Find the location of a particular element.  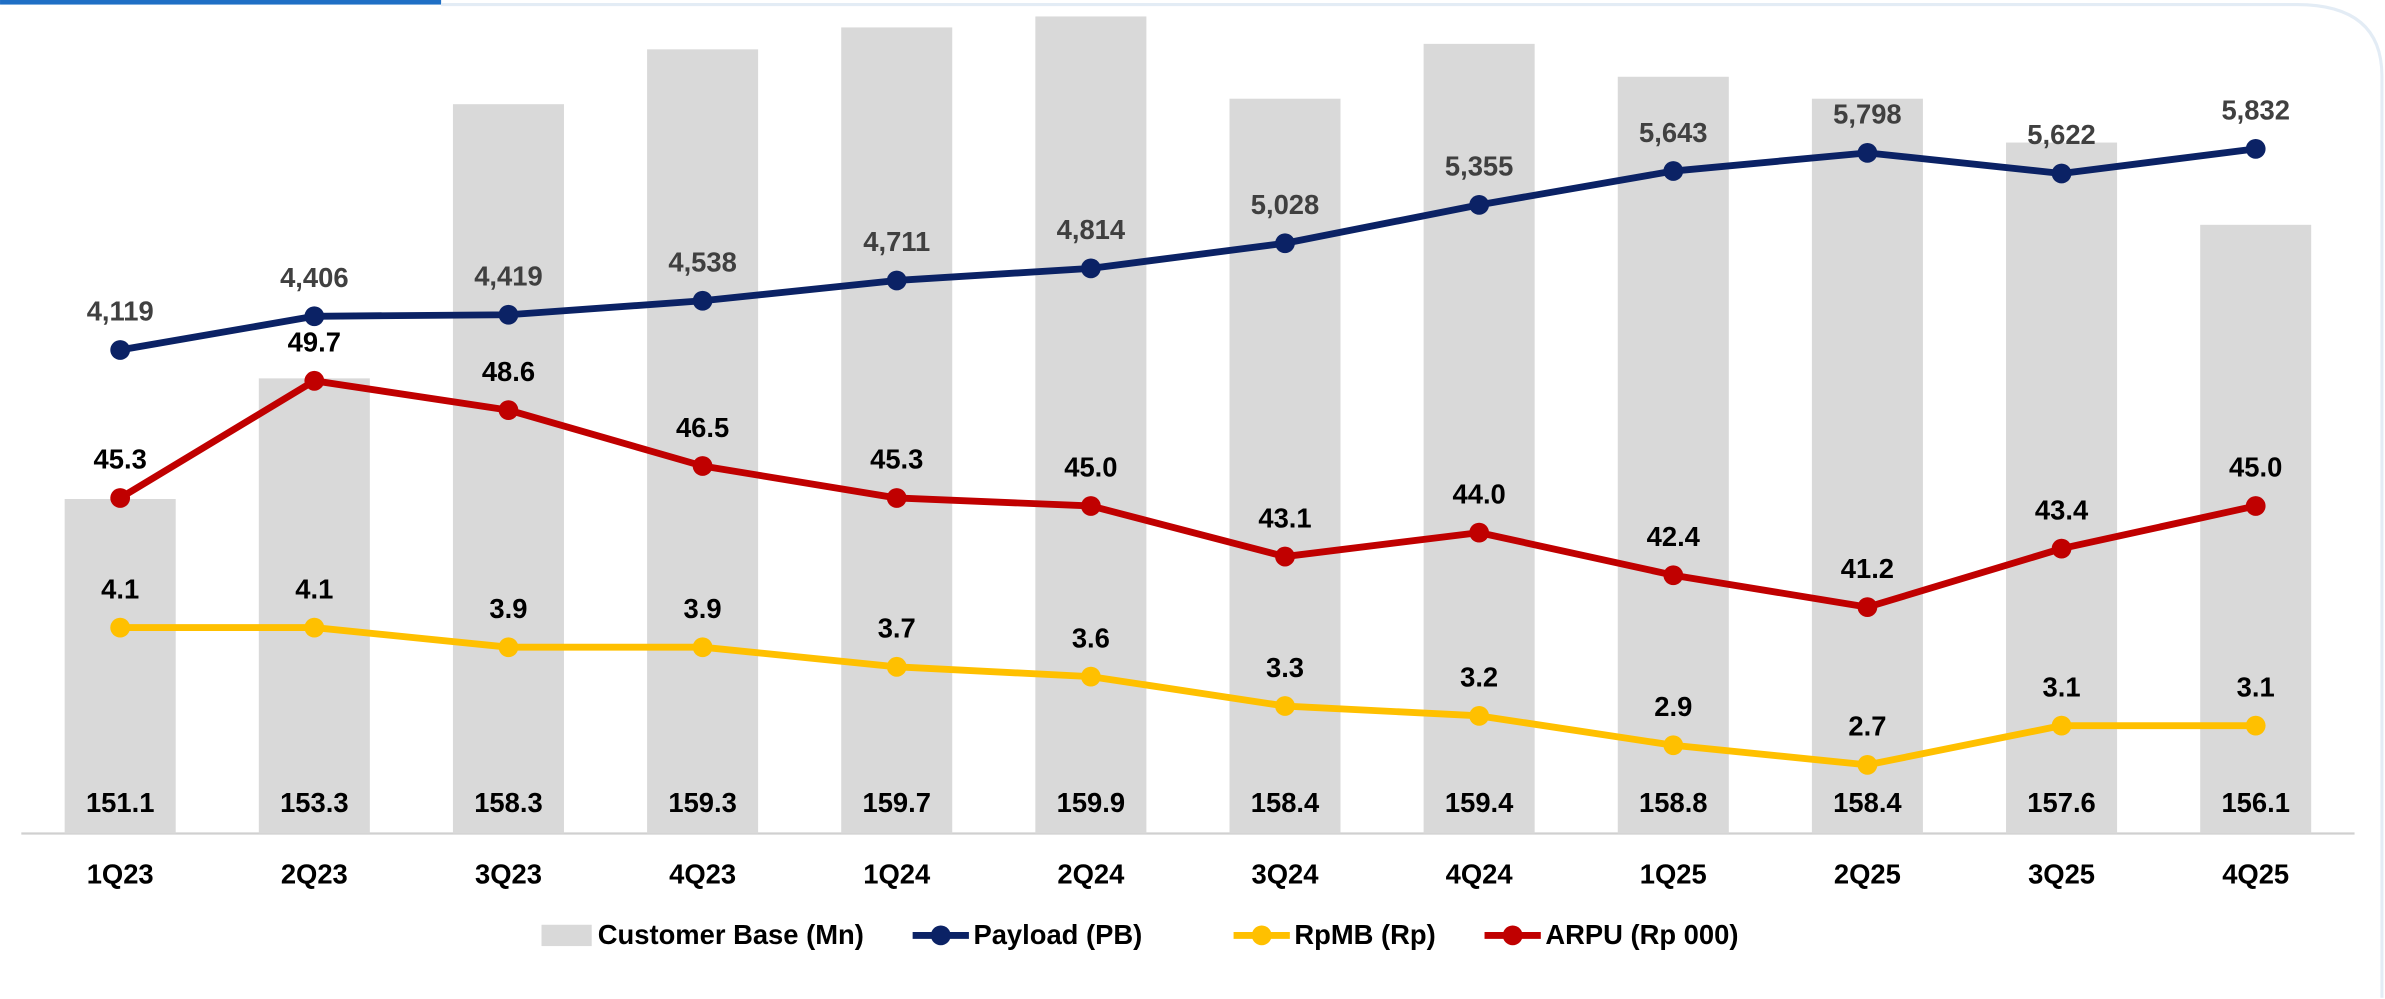

x-tick-label: 1Q25 is located at coordinates (1673, 873).